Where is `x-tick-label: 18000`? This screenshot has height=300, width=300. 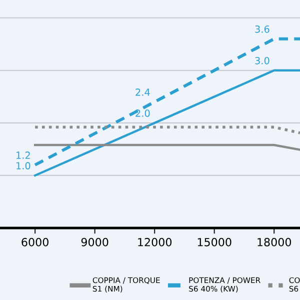
x-tick-label: 18000 is located at coordinates (275, 242).